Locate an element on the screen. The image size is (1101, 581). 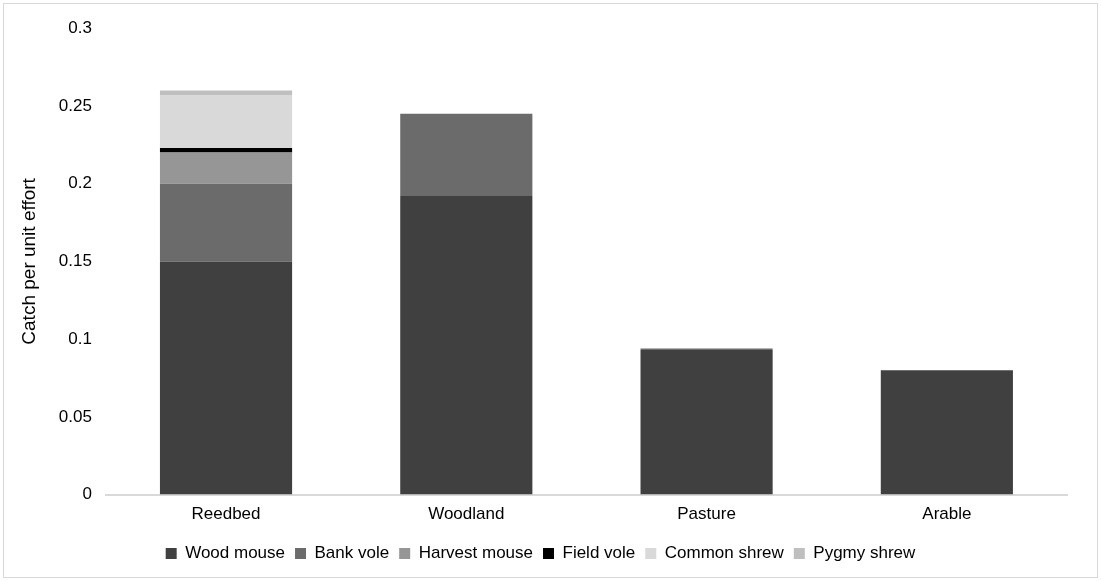
legend-label: Common shrew is located at coordinates (724, 553).